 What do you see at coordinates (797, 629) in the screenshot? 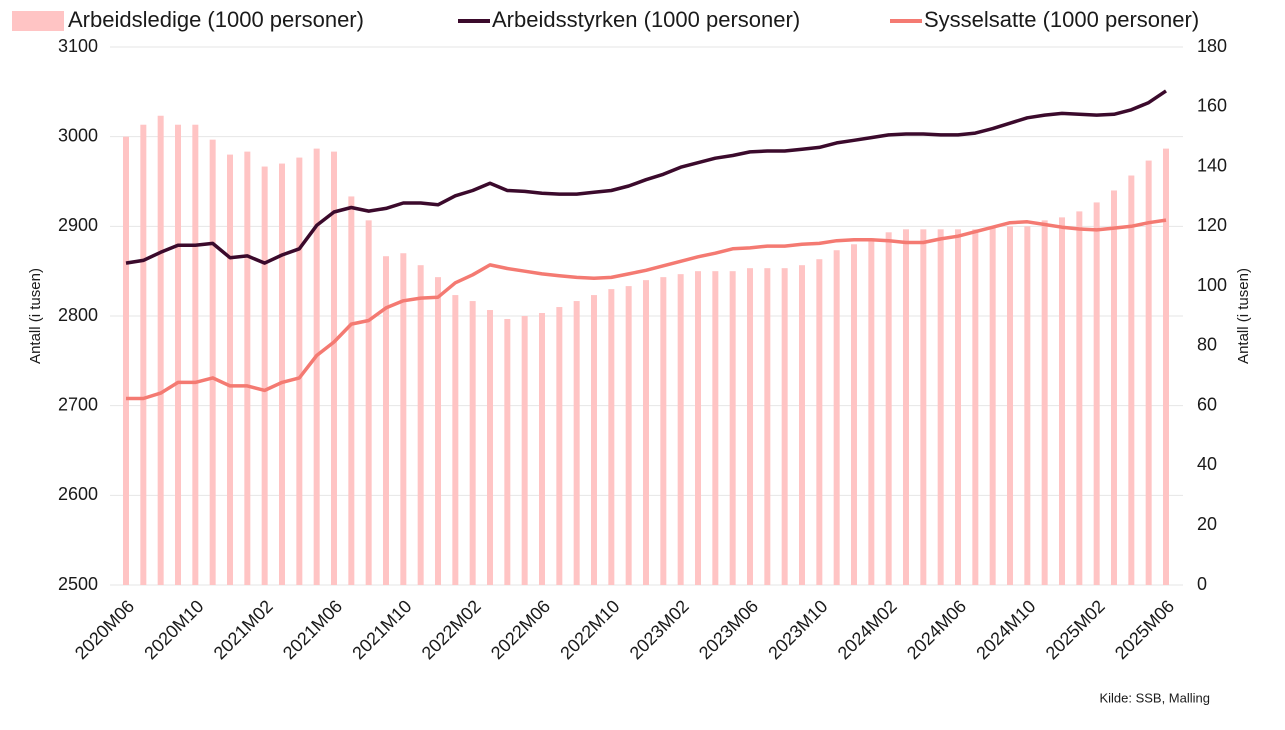
I see `x-tick-label: 2023M10` at bounding box center [797, 629].